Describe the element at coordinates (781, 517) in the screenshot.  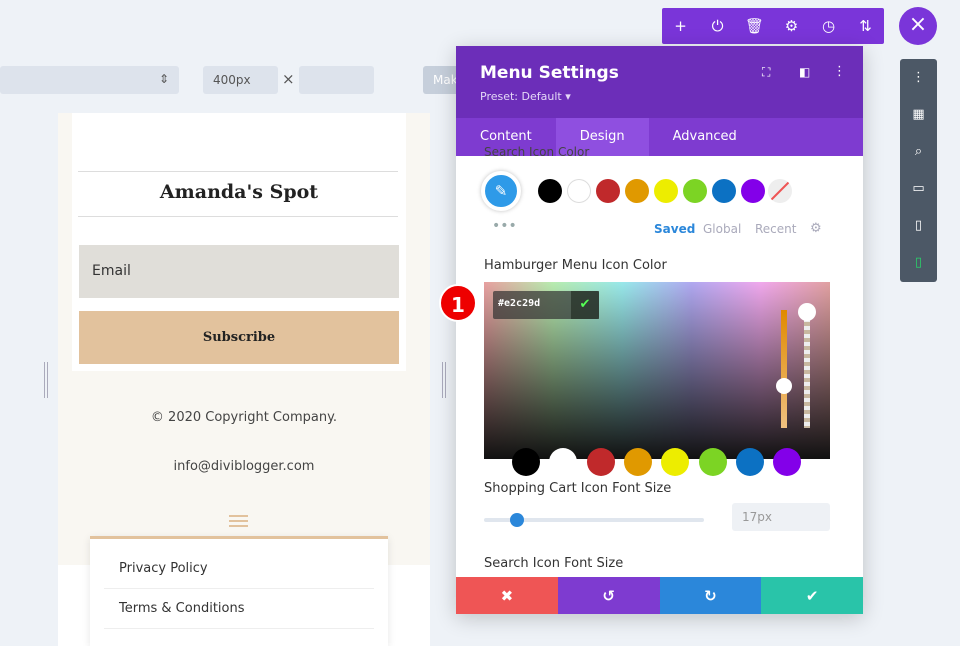
I see `cart-font-size-input: 17px` at that location.